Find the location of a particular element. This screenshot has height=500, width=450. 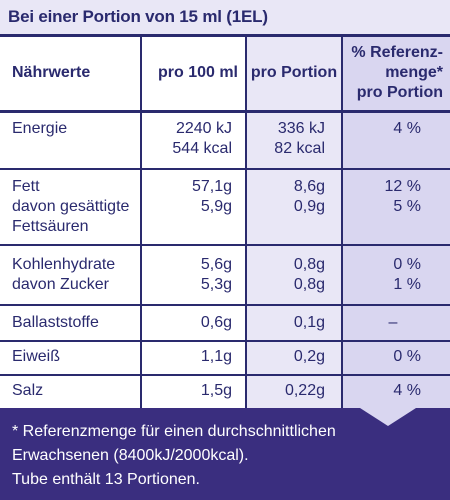

fett-ri: 12 % is located at coordinates (402, 186).